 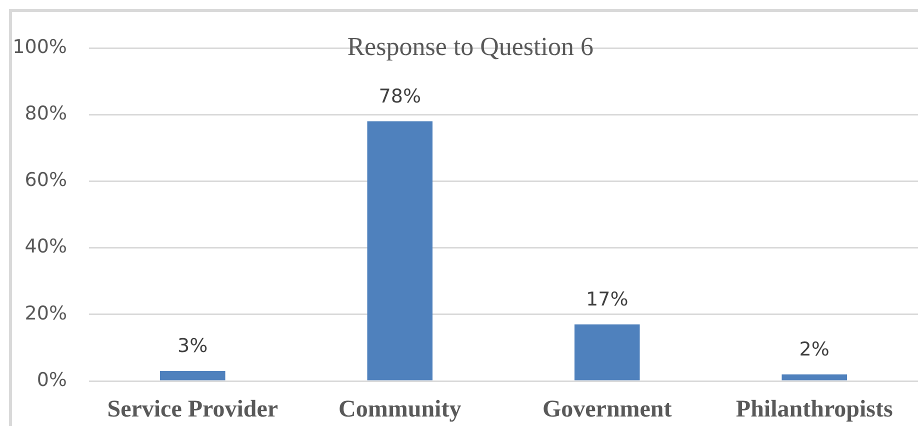 What do you see at coordinates (607, 299) in the screenshot?
I see `data-label: 17%` at bounding box center [607, 299].